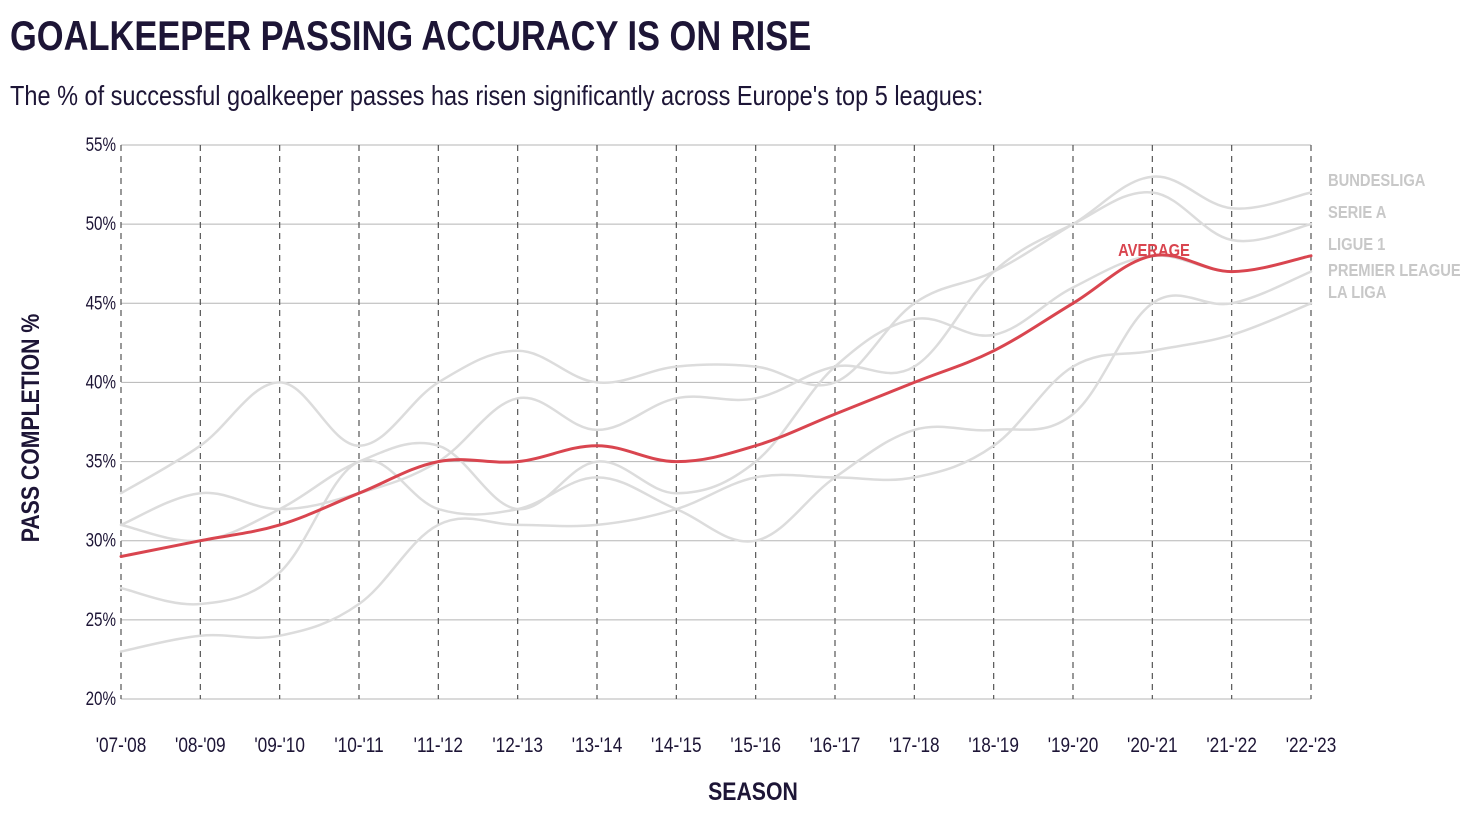  What do you see at coordinates (835, 746) in the screenshot?
I see `x-tick-label: '16-'17` at bounding box center [835, 746].